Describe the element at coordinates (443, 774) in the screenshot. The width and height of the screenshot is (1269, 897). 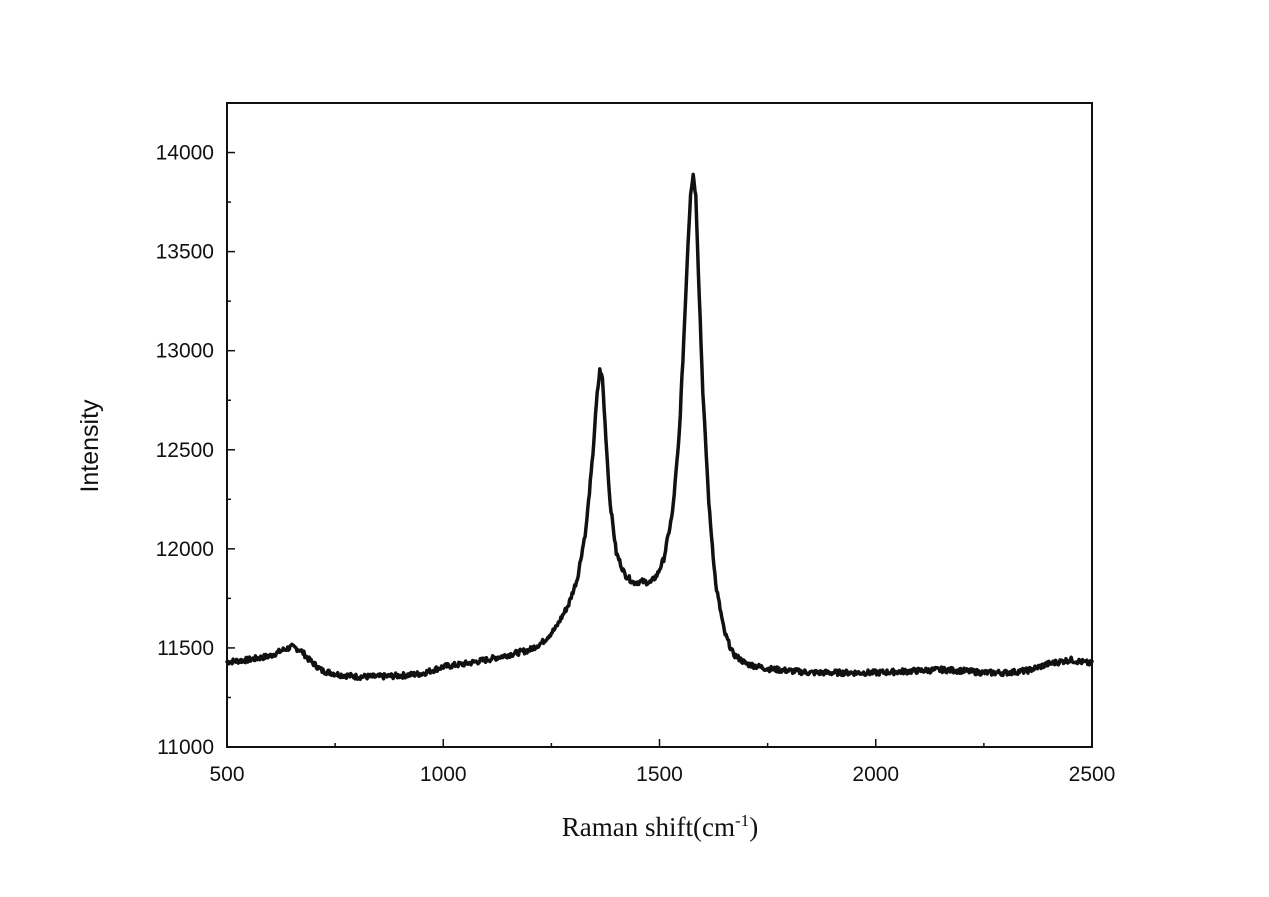
I see `x-tick-label: 1000` at that location.